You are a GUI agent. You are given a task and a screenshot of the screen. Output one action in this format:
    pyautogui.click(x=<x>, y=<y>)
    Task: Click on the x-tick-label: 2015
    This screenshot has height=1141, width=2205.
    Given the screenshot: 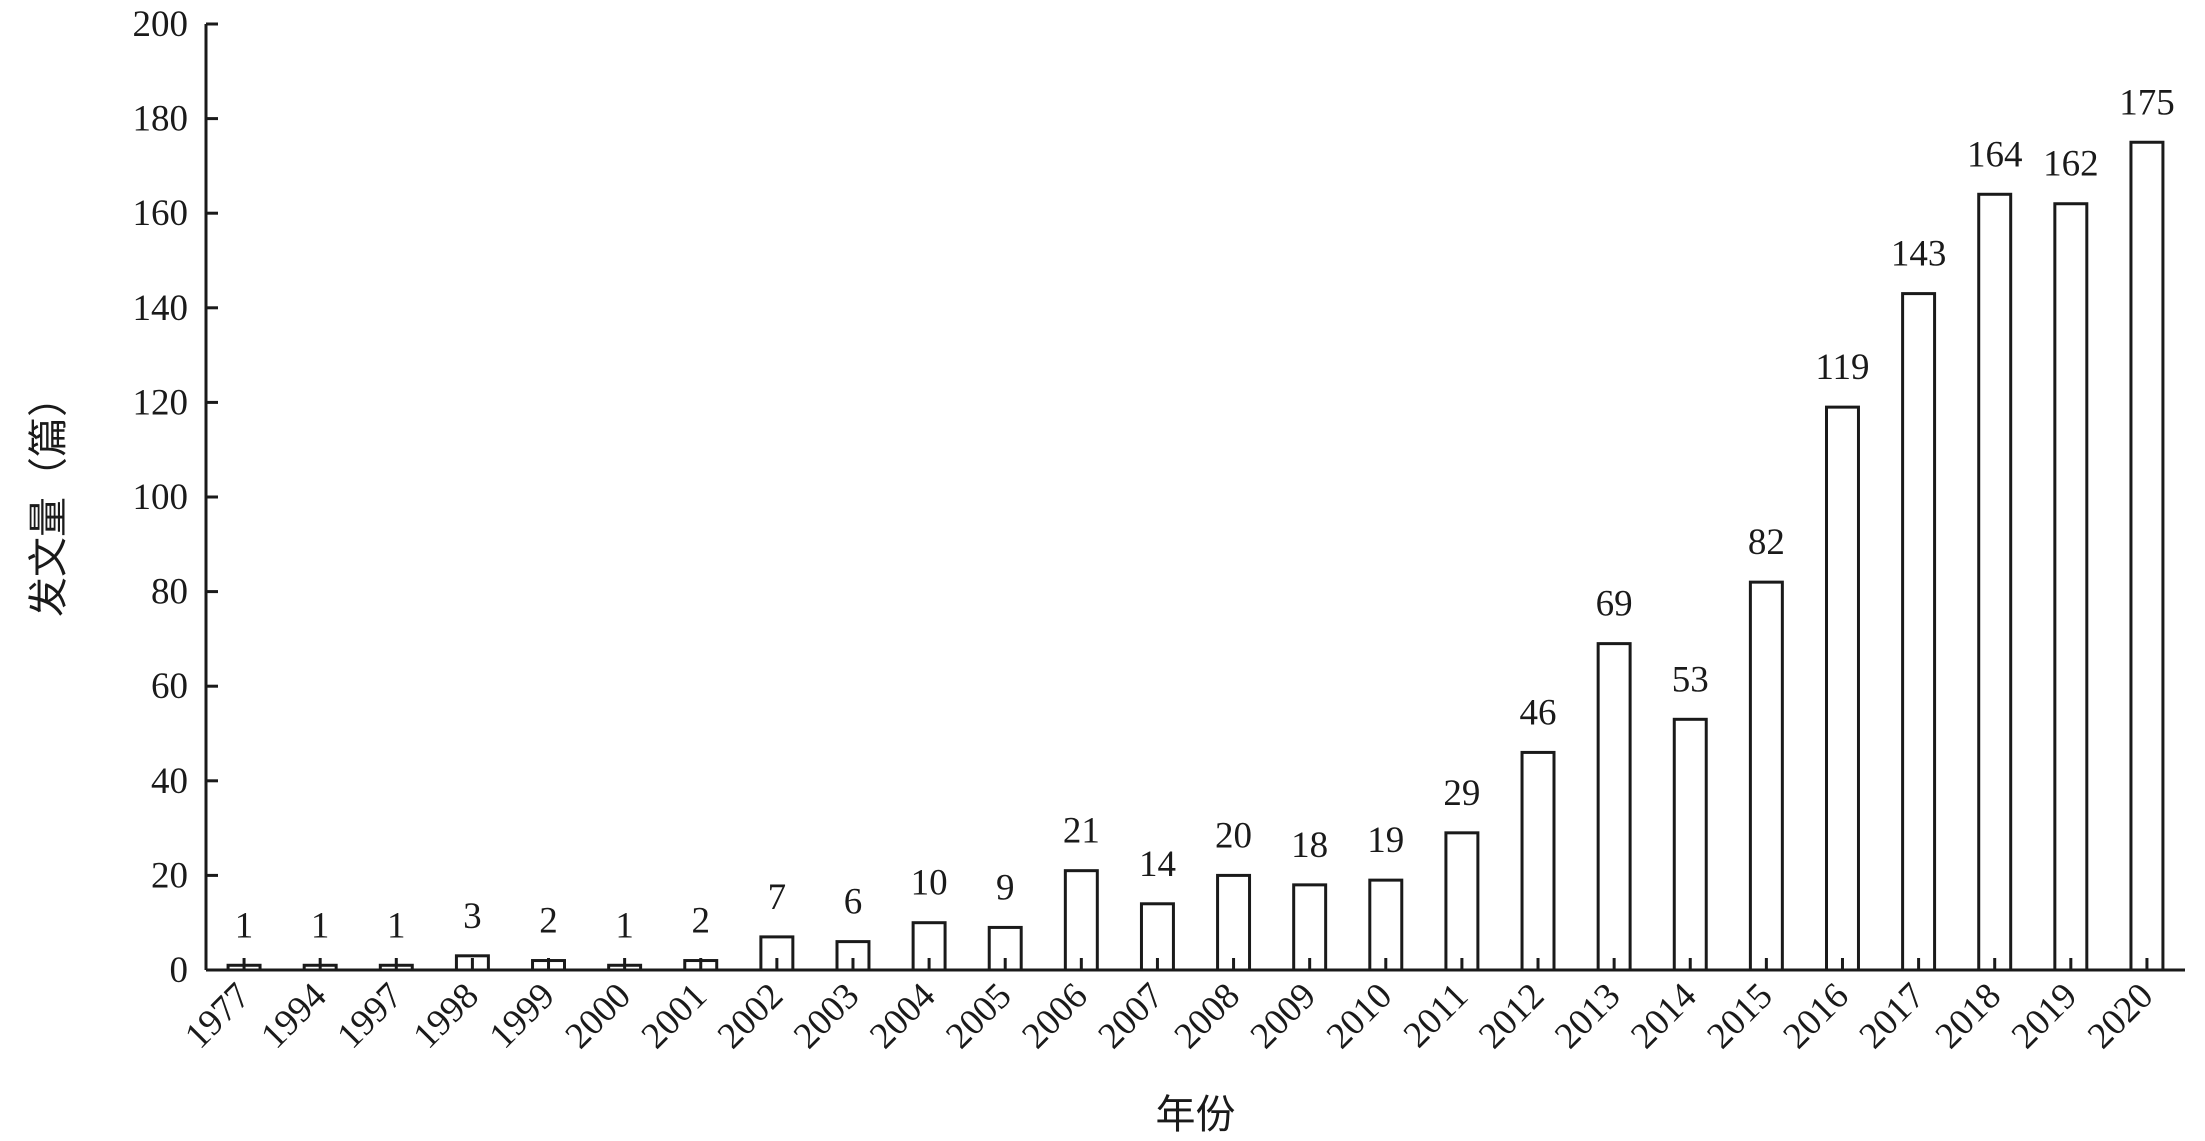 What is the action you would take?
    pyautogui.click(x=1739, y=1015)
    